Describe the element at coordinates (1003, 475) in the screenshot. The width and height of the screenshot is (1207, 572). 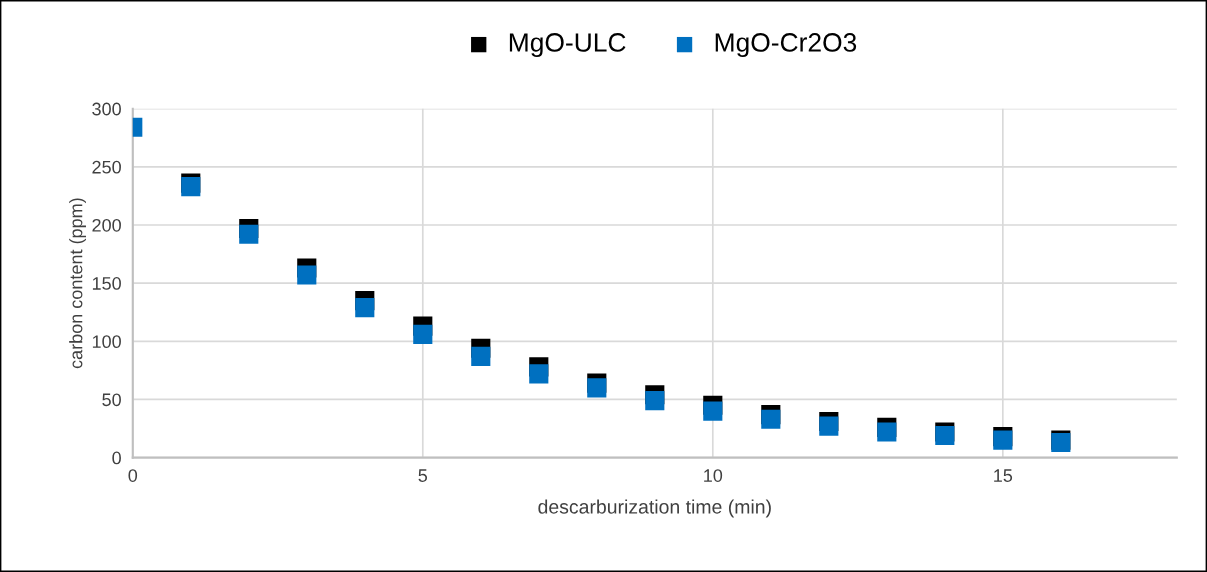
I see `x-tick-label: 15` at that location.